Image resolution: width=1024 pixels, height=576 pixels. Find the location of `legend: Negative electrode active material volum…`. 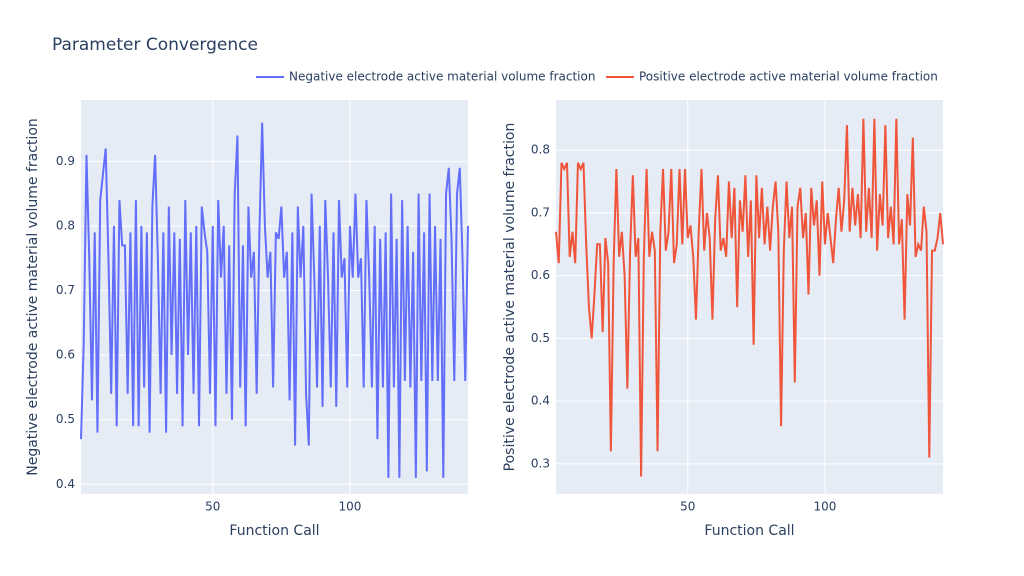

legend: Negative electrode active material volum… is located at coordinates (597, 77).